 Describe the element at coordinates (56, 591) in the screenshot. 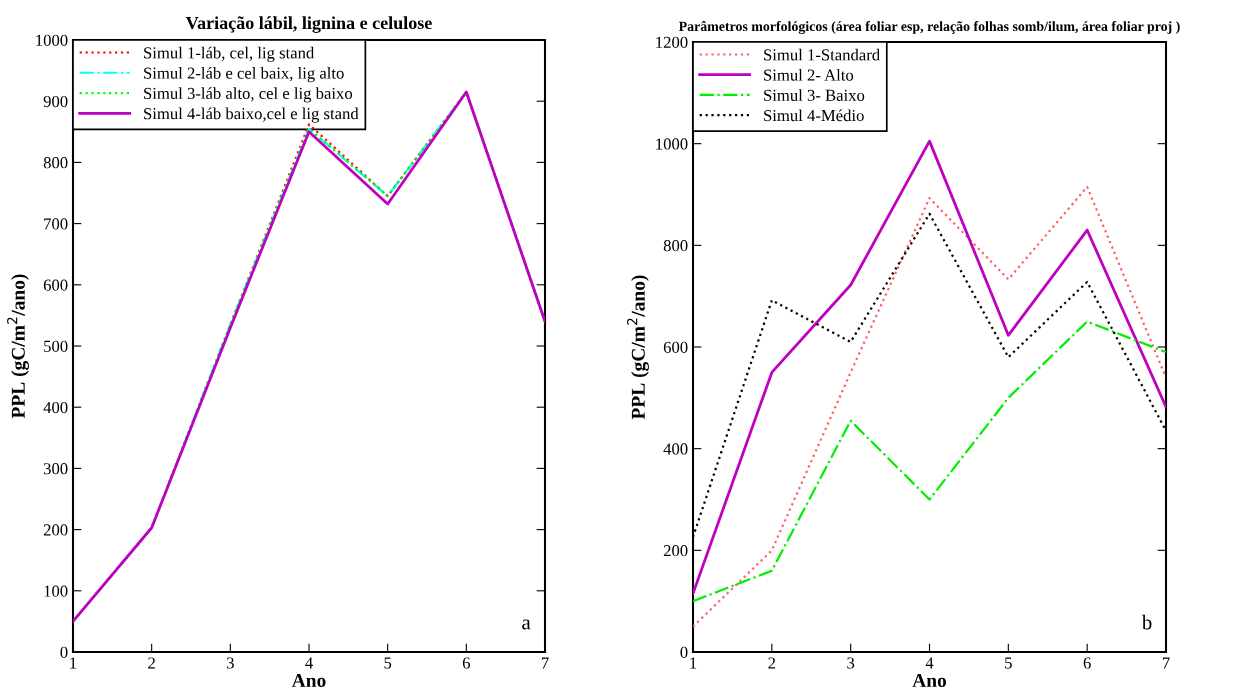

I see `y-tick-label: 100` at that location.